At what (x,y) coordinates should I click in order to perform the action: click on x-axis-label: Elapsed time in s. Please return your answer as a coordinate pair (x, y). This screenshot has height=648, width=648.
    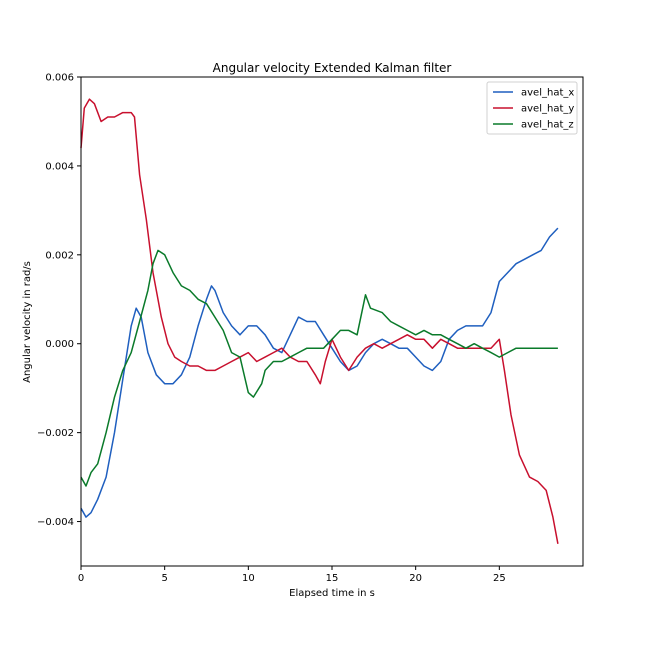
    Looking at the image, I should click on (332, 593).